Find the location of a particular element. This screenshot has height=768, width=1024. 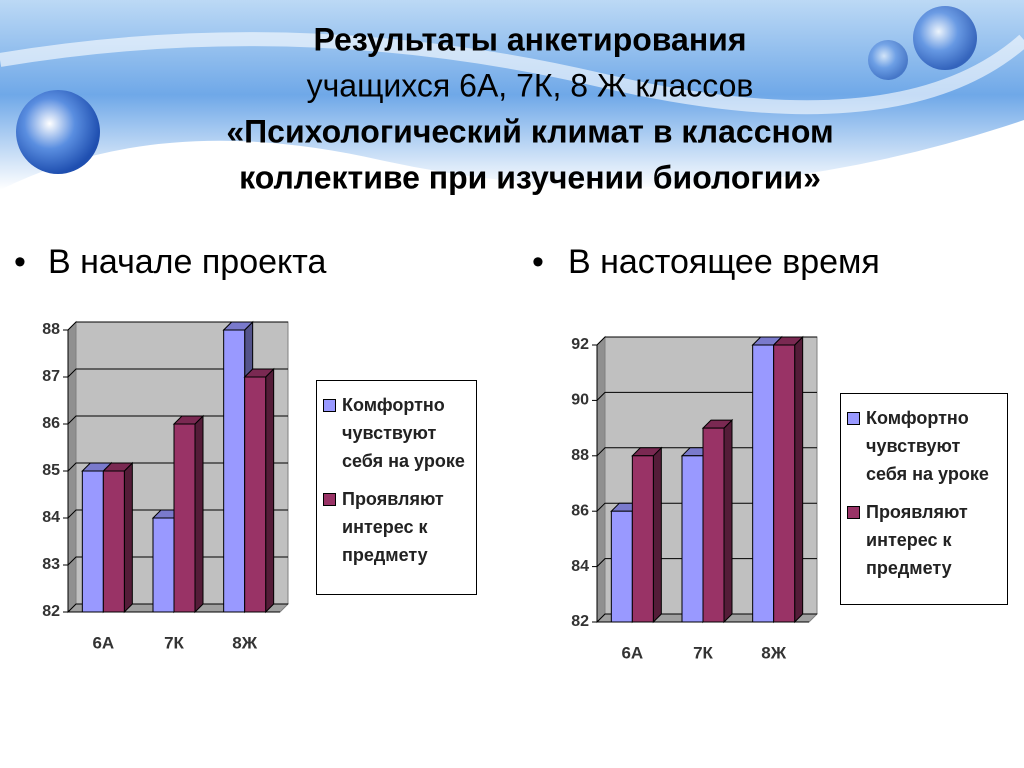

chart-subtitle: В настоящее время is located at coordinates (724, 262).